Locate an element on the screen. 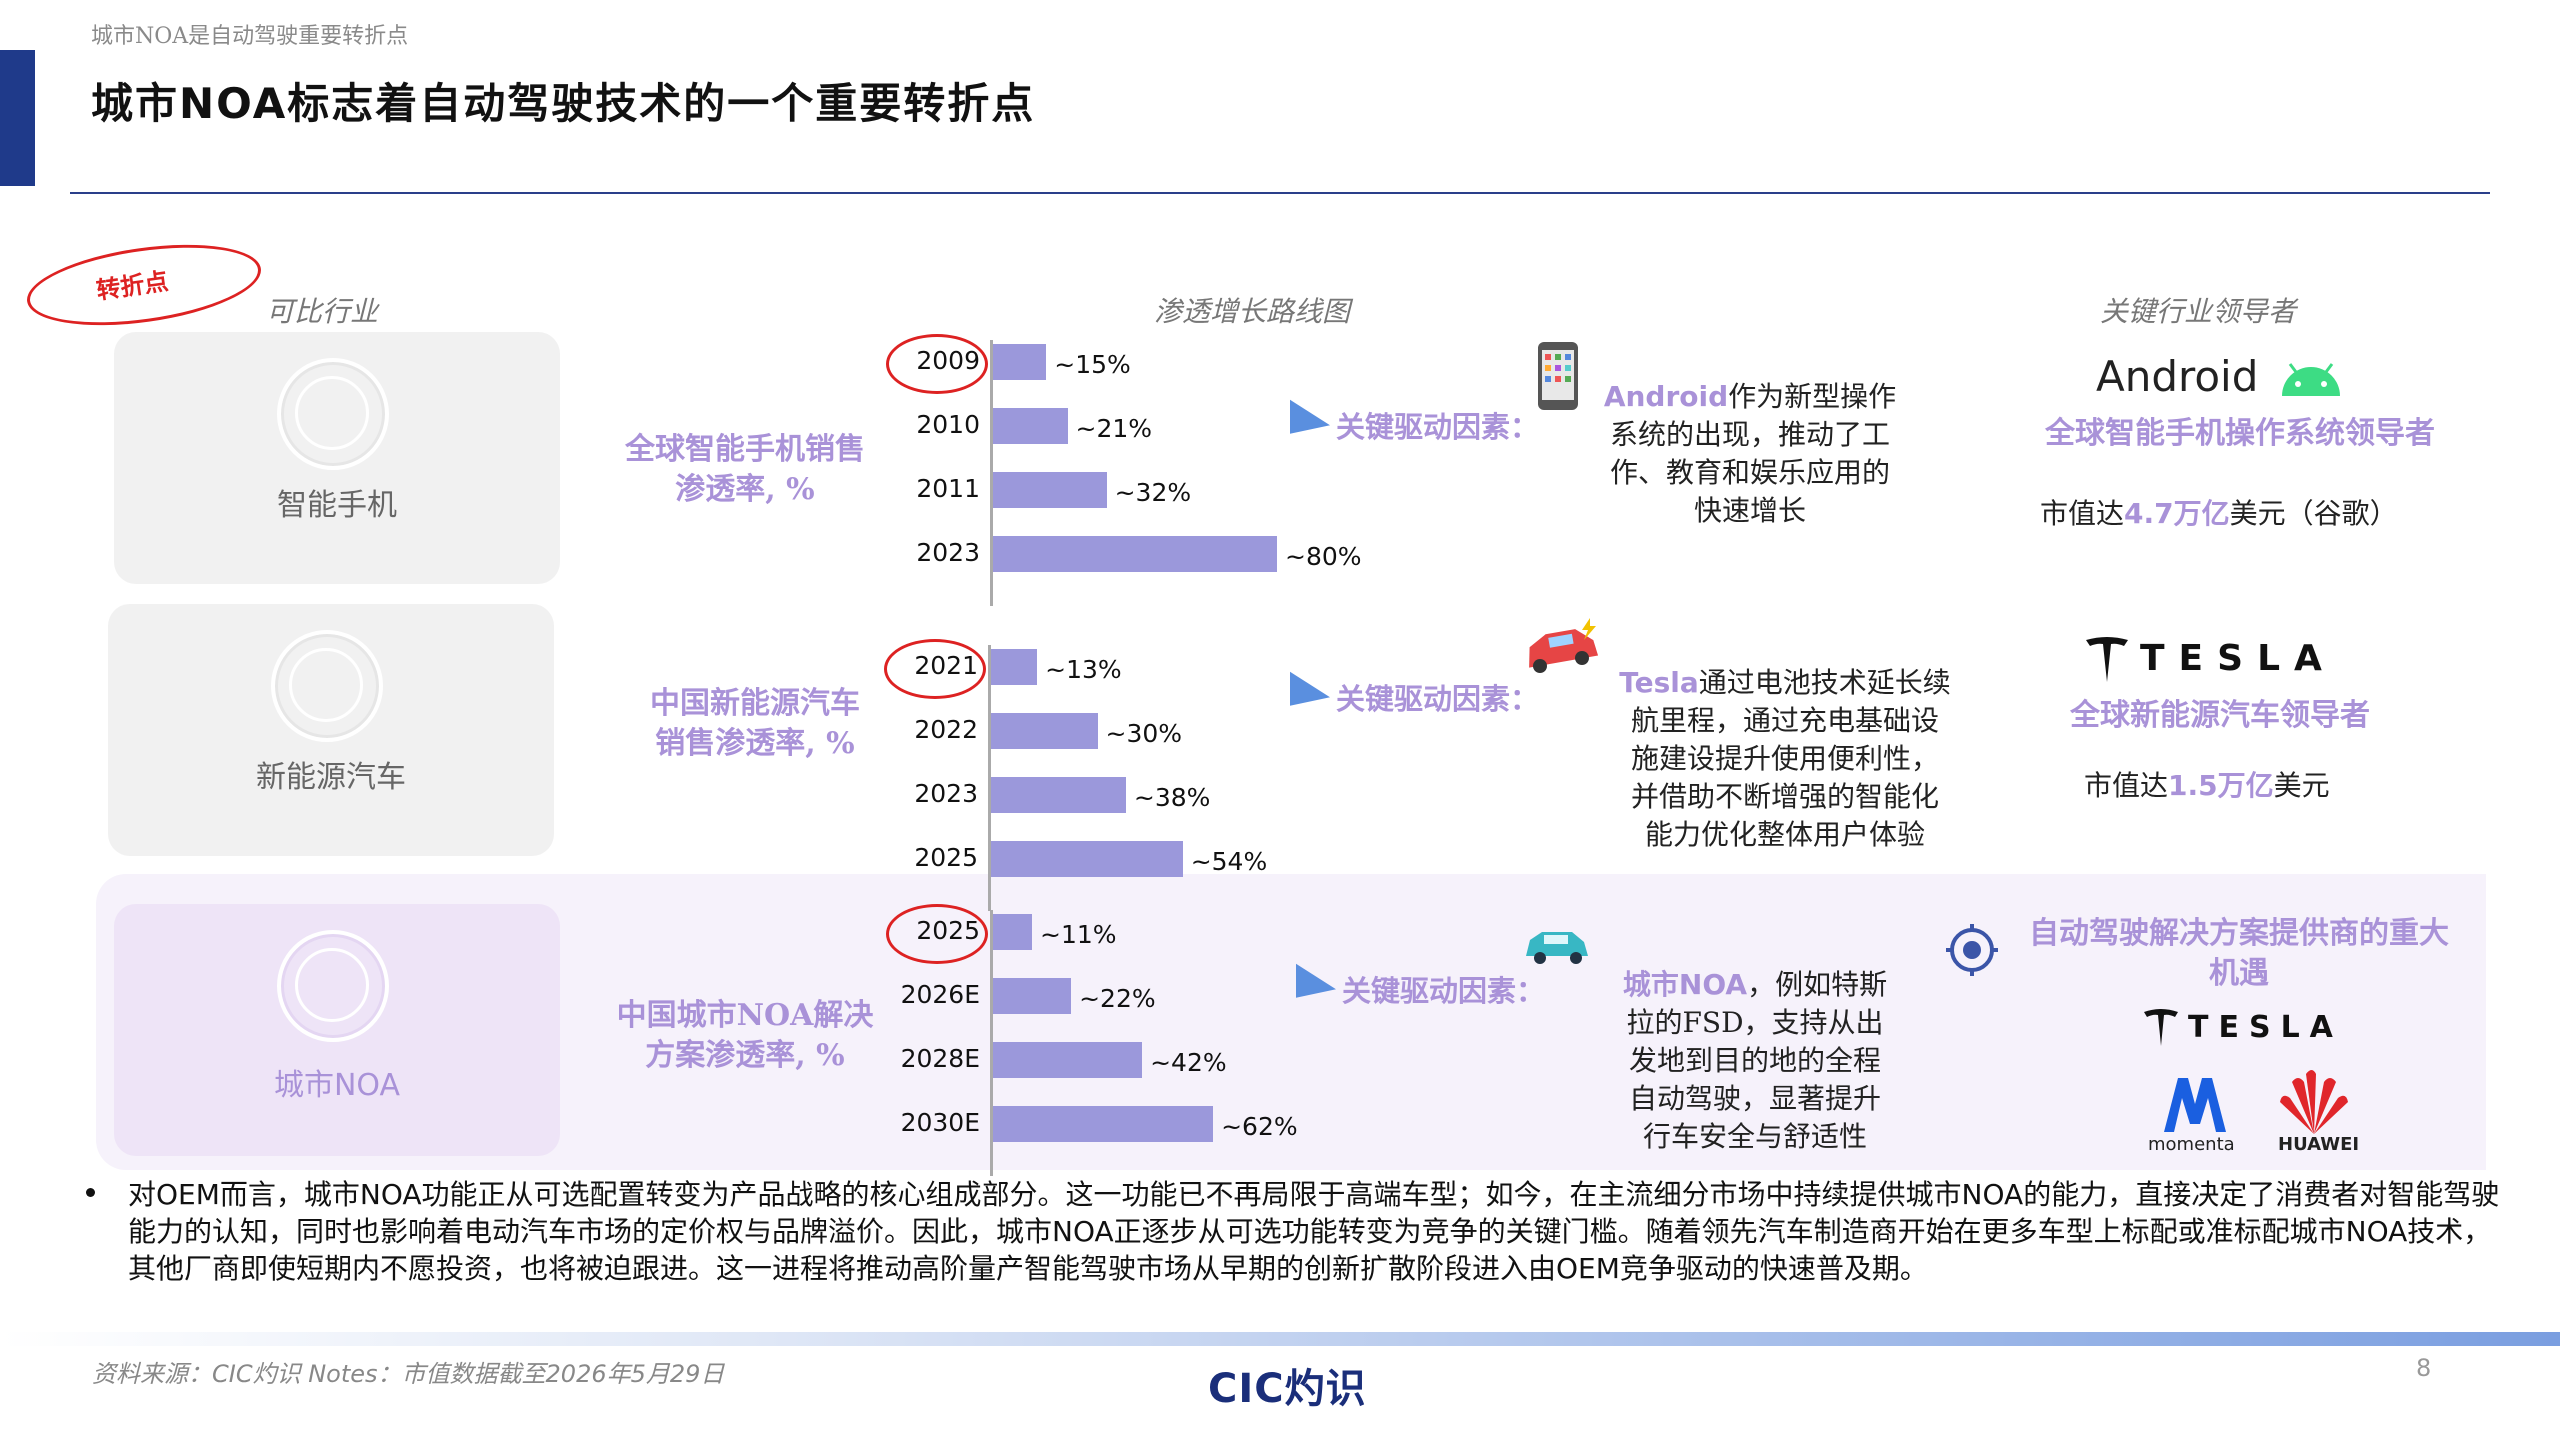  desc-smartphone: Android作为新型操作 系统的出现，推动了工 作、教育和娱乐应用的 快速增长 is located at coordinates (1750, 453).